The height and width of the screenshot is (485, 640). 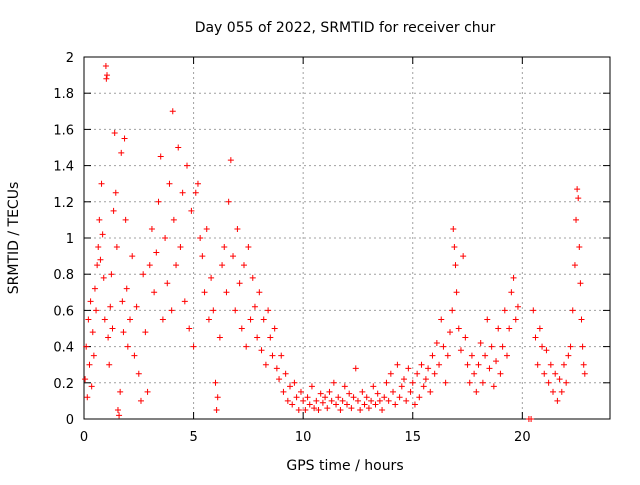 What do you see at coordinates (63, 130) in the screenshot?
I see `y-tick-label: 1.6` at bounding box center [63, 130].